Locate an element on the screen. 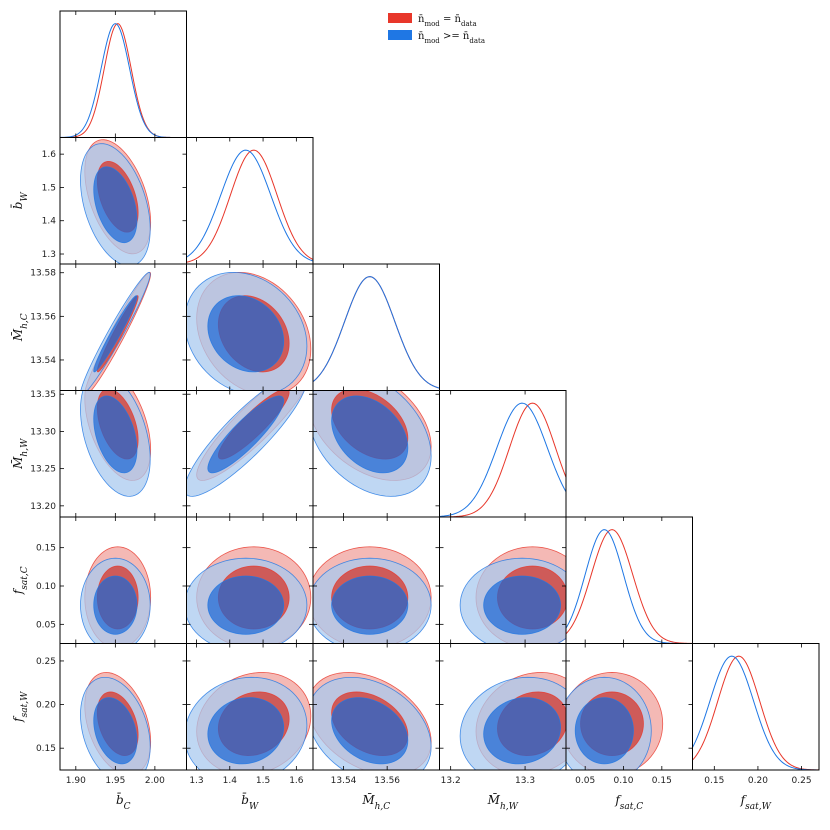  panel-fsatw-vs-mhw is located at coordinates (503, 707).